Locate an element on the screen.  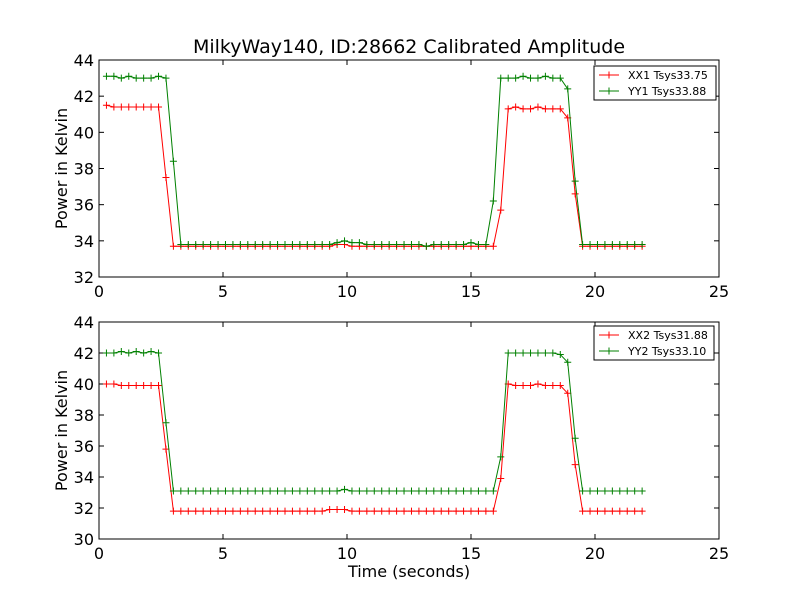
top-chart-legend: XX1 Tsys33.75 YY1 Tsys33.88 is located at coordinates (655, 83).